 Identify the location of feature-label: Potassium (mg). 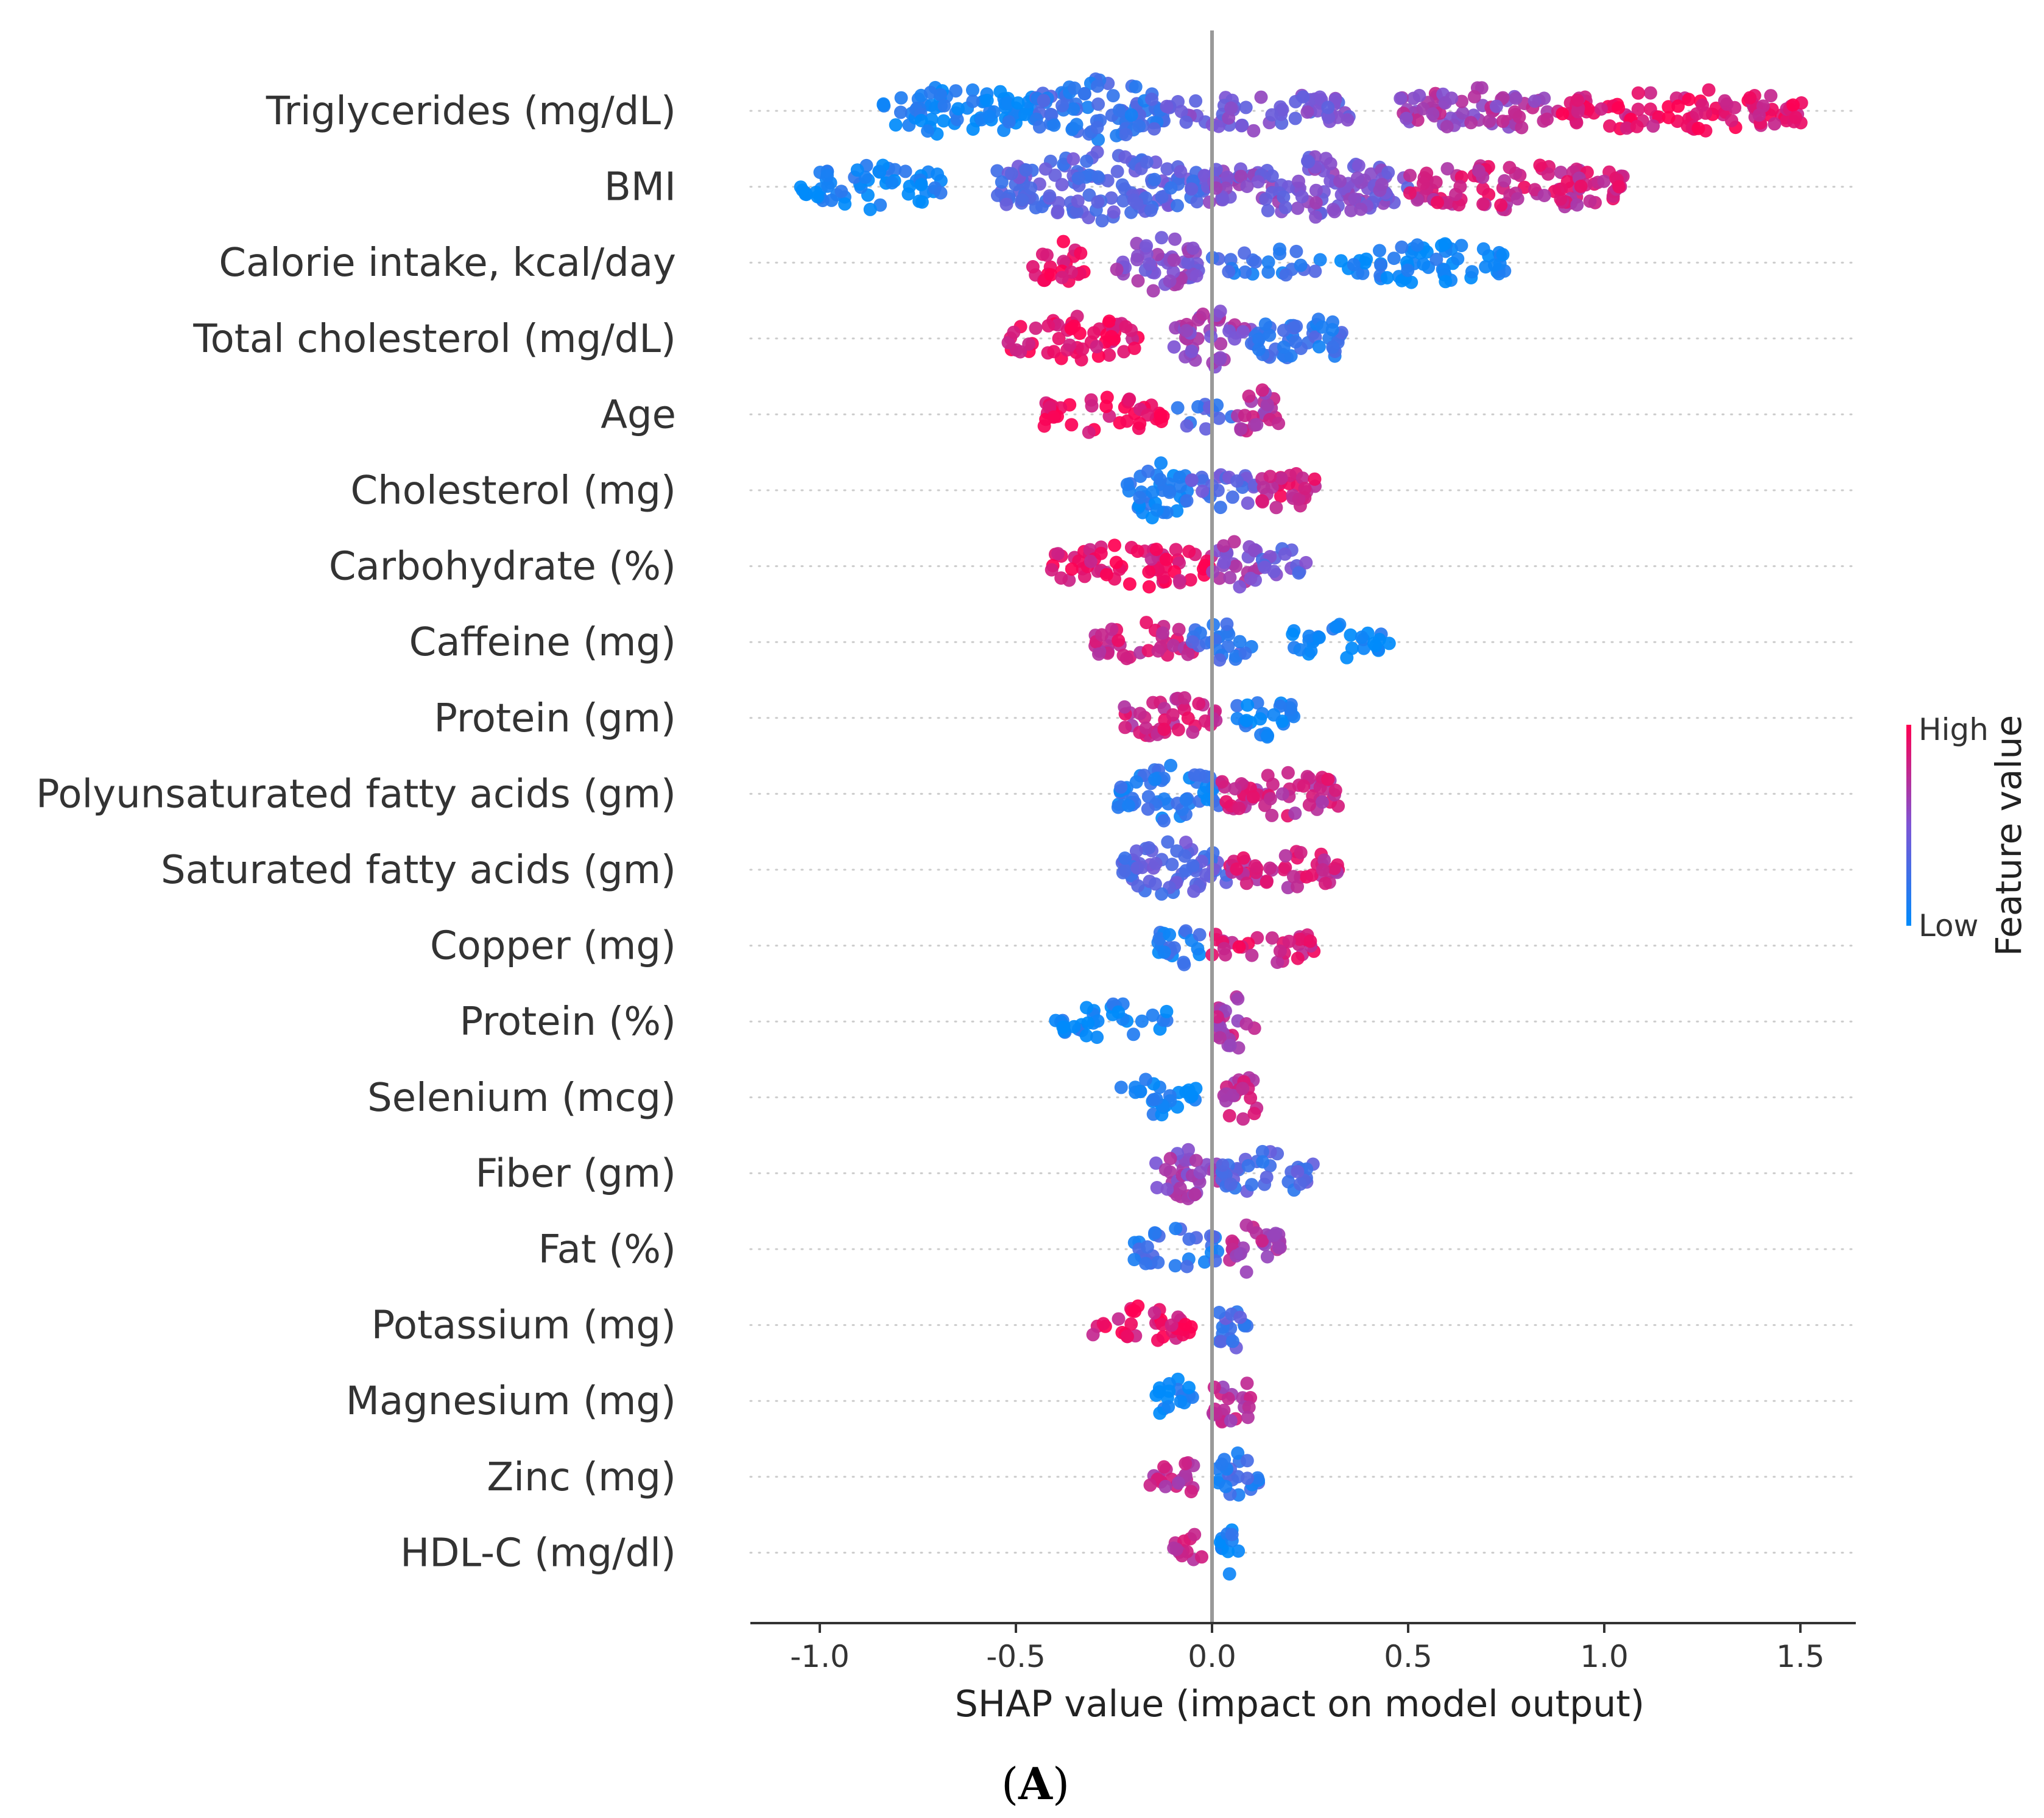
(524, 1325).